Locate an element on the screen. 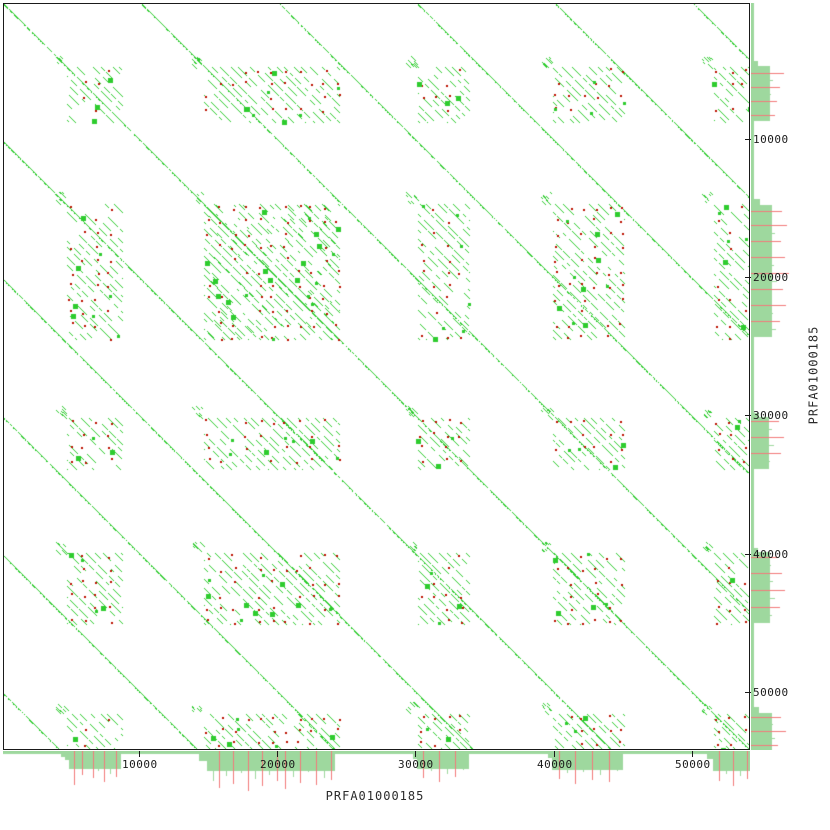 This screenshot has height=830, width=830. x-histogram-canvas is located at coordinates (376, 773).